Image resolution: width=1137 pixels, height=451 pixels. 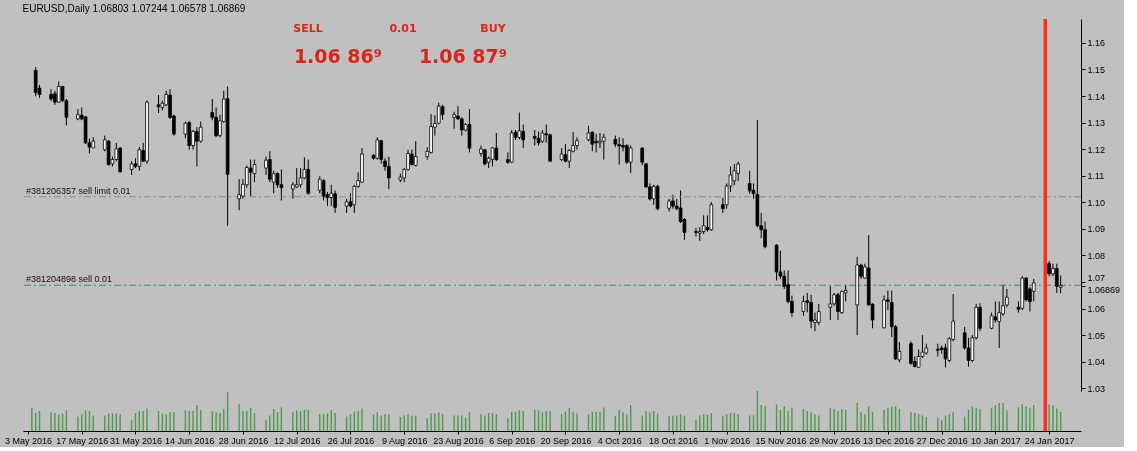 What do you see at coordinates (835, 440) in the screenshot?
I see `x-tick-label: 29 Nov 2016` at bounding box center [835, 440].